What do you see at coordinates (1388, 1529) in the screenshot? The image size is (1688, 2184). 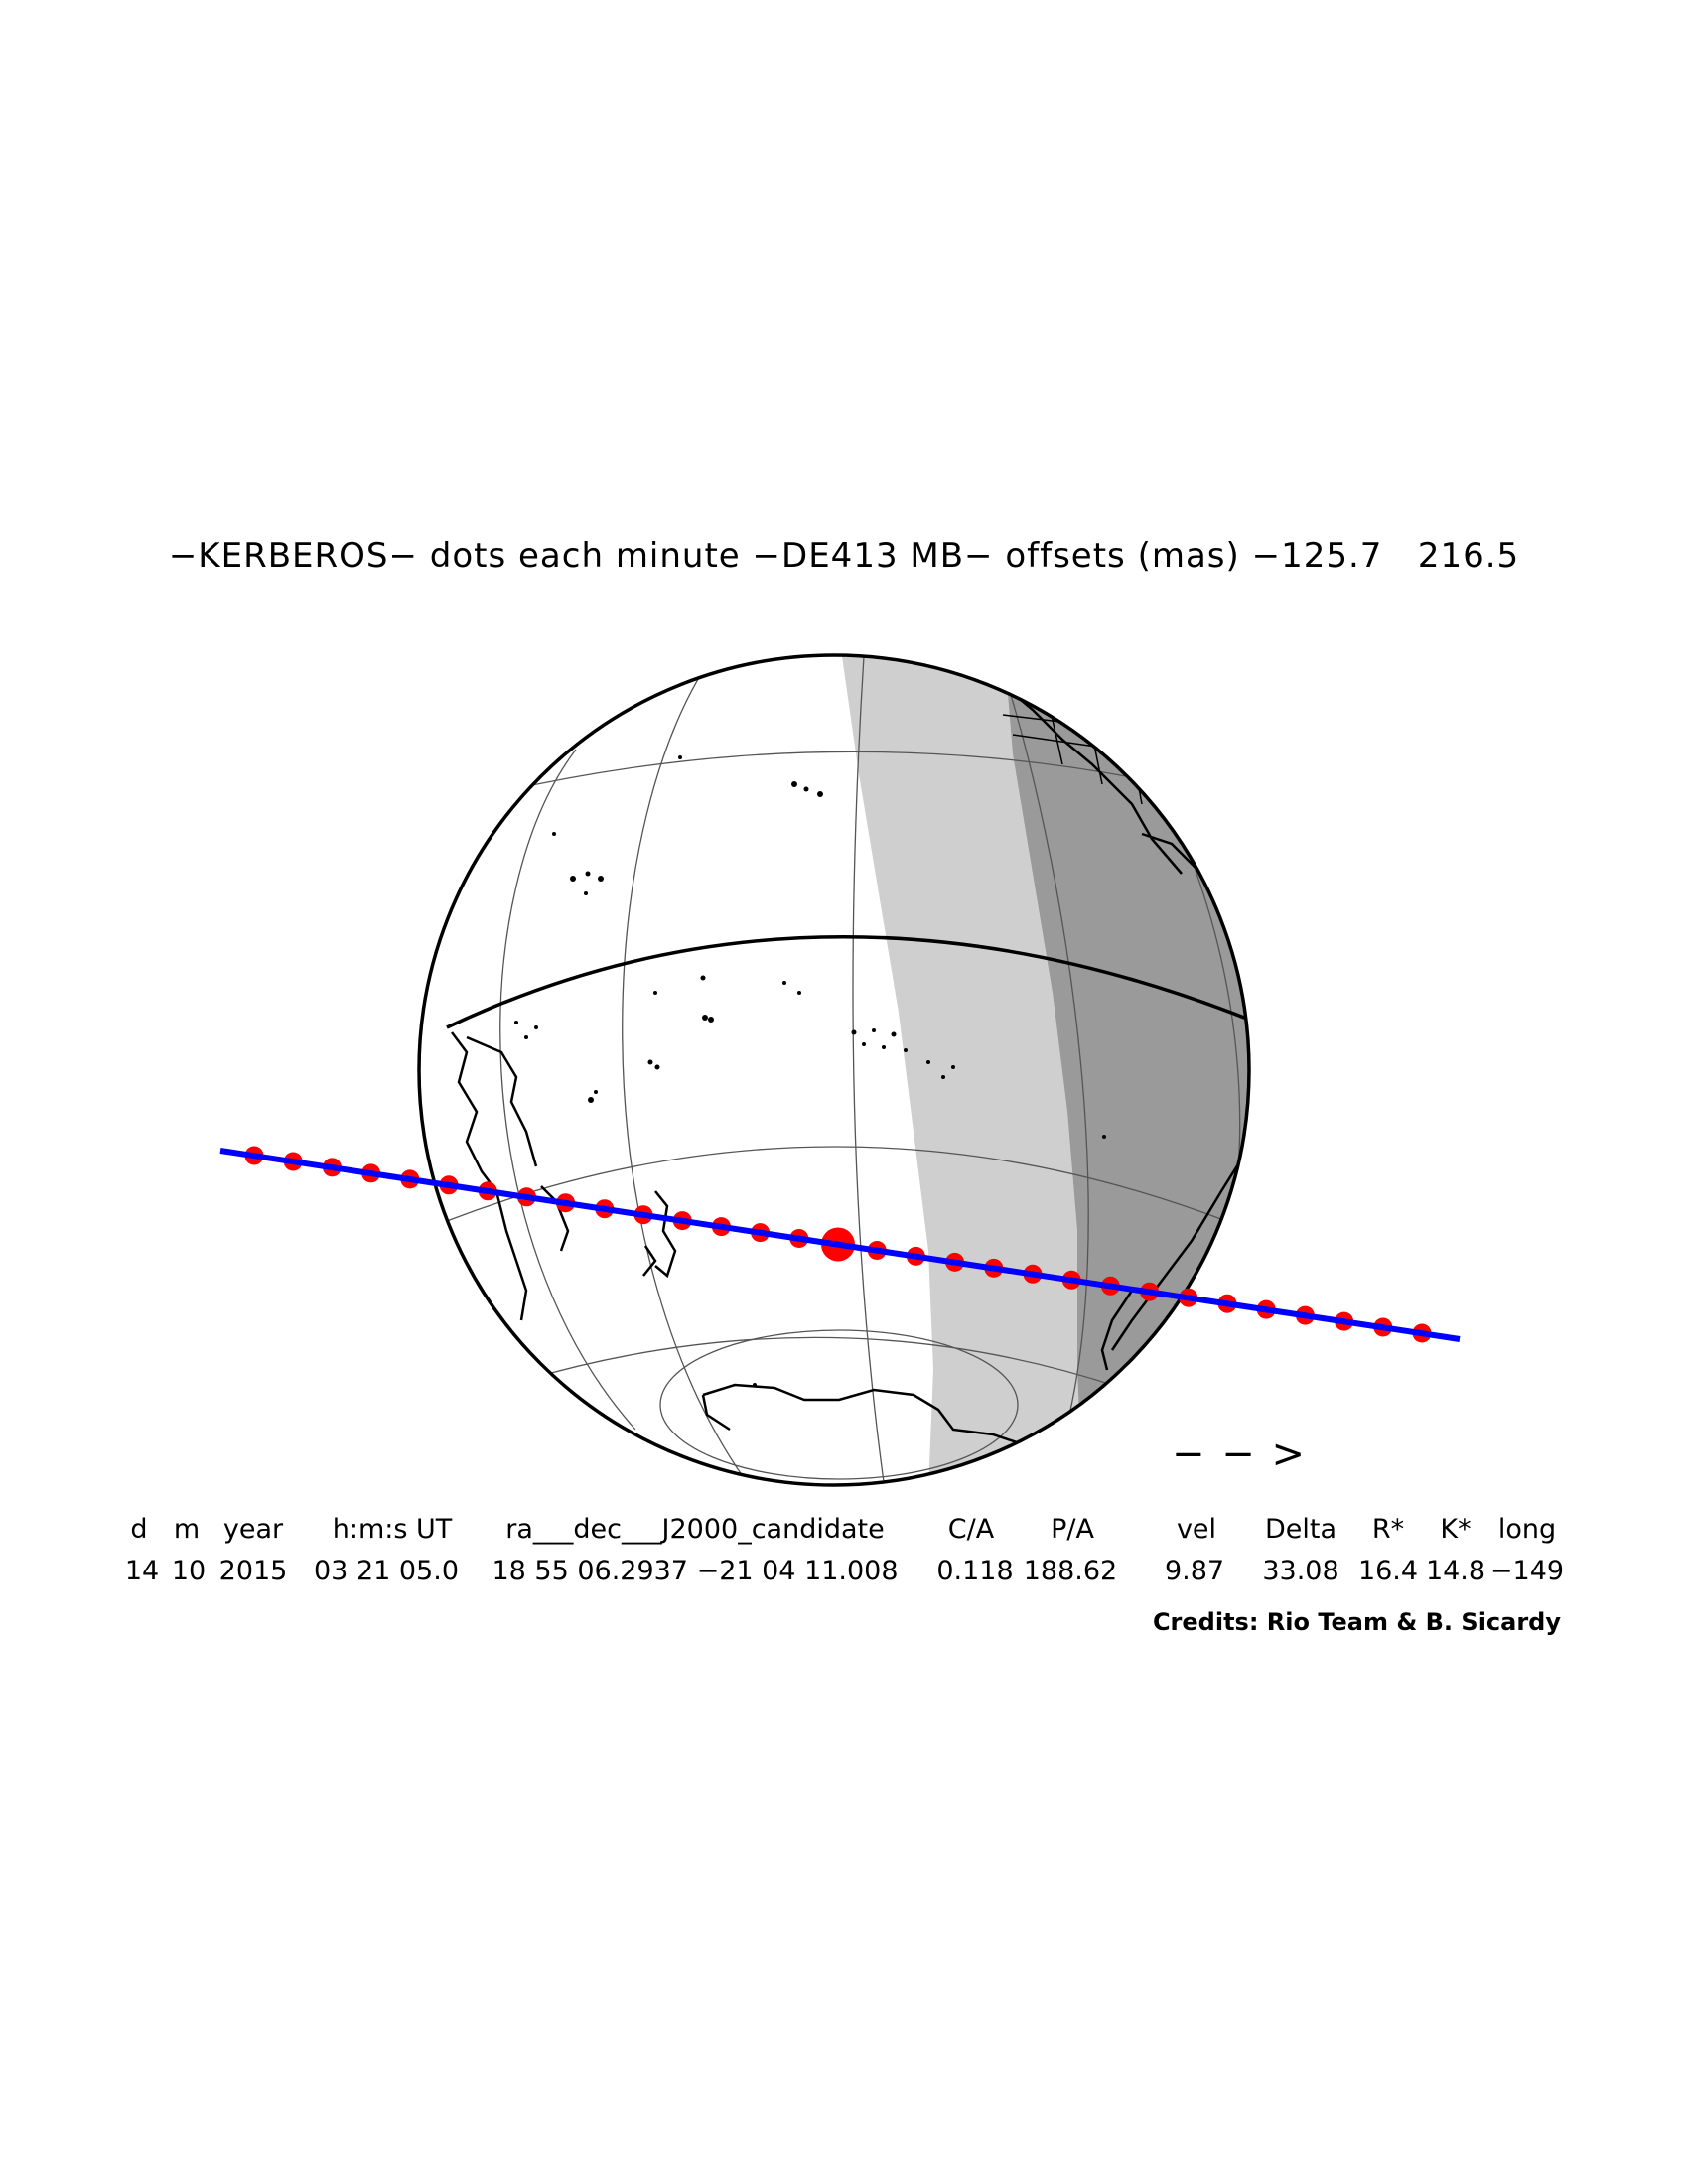 I see `header-cell-r: R*` at bounding box center [1388, 1529].